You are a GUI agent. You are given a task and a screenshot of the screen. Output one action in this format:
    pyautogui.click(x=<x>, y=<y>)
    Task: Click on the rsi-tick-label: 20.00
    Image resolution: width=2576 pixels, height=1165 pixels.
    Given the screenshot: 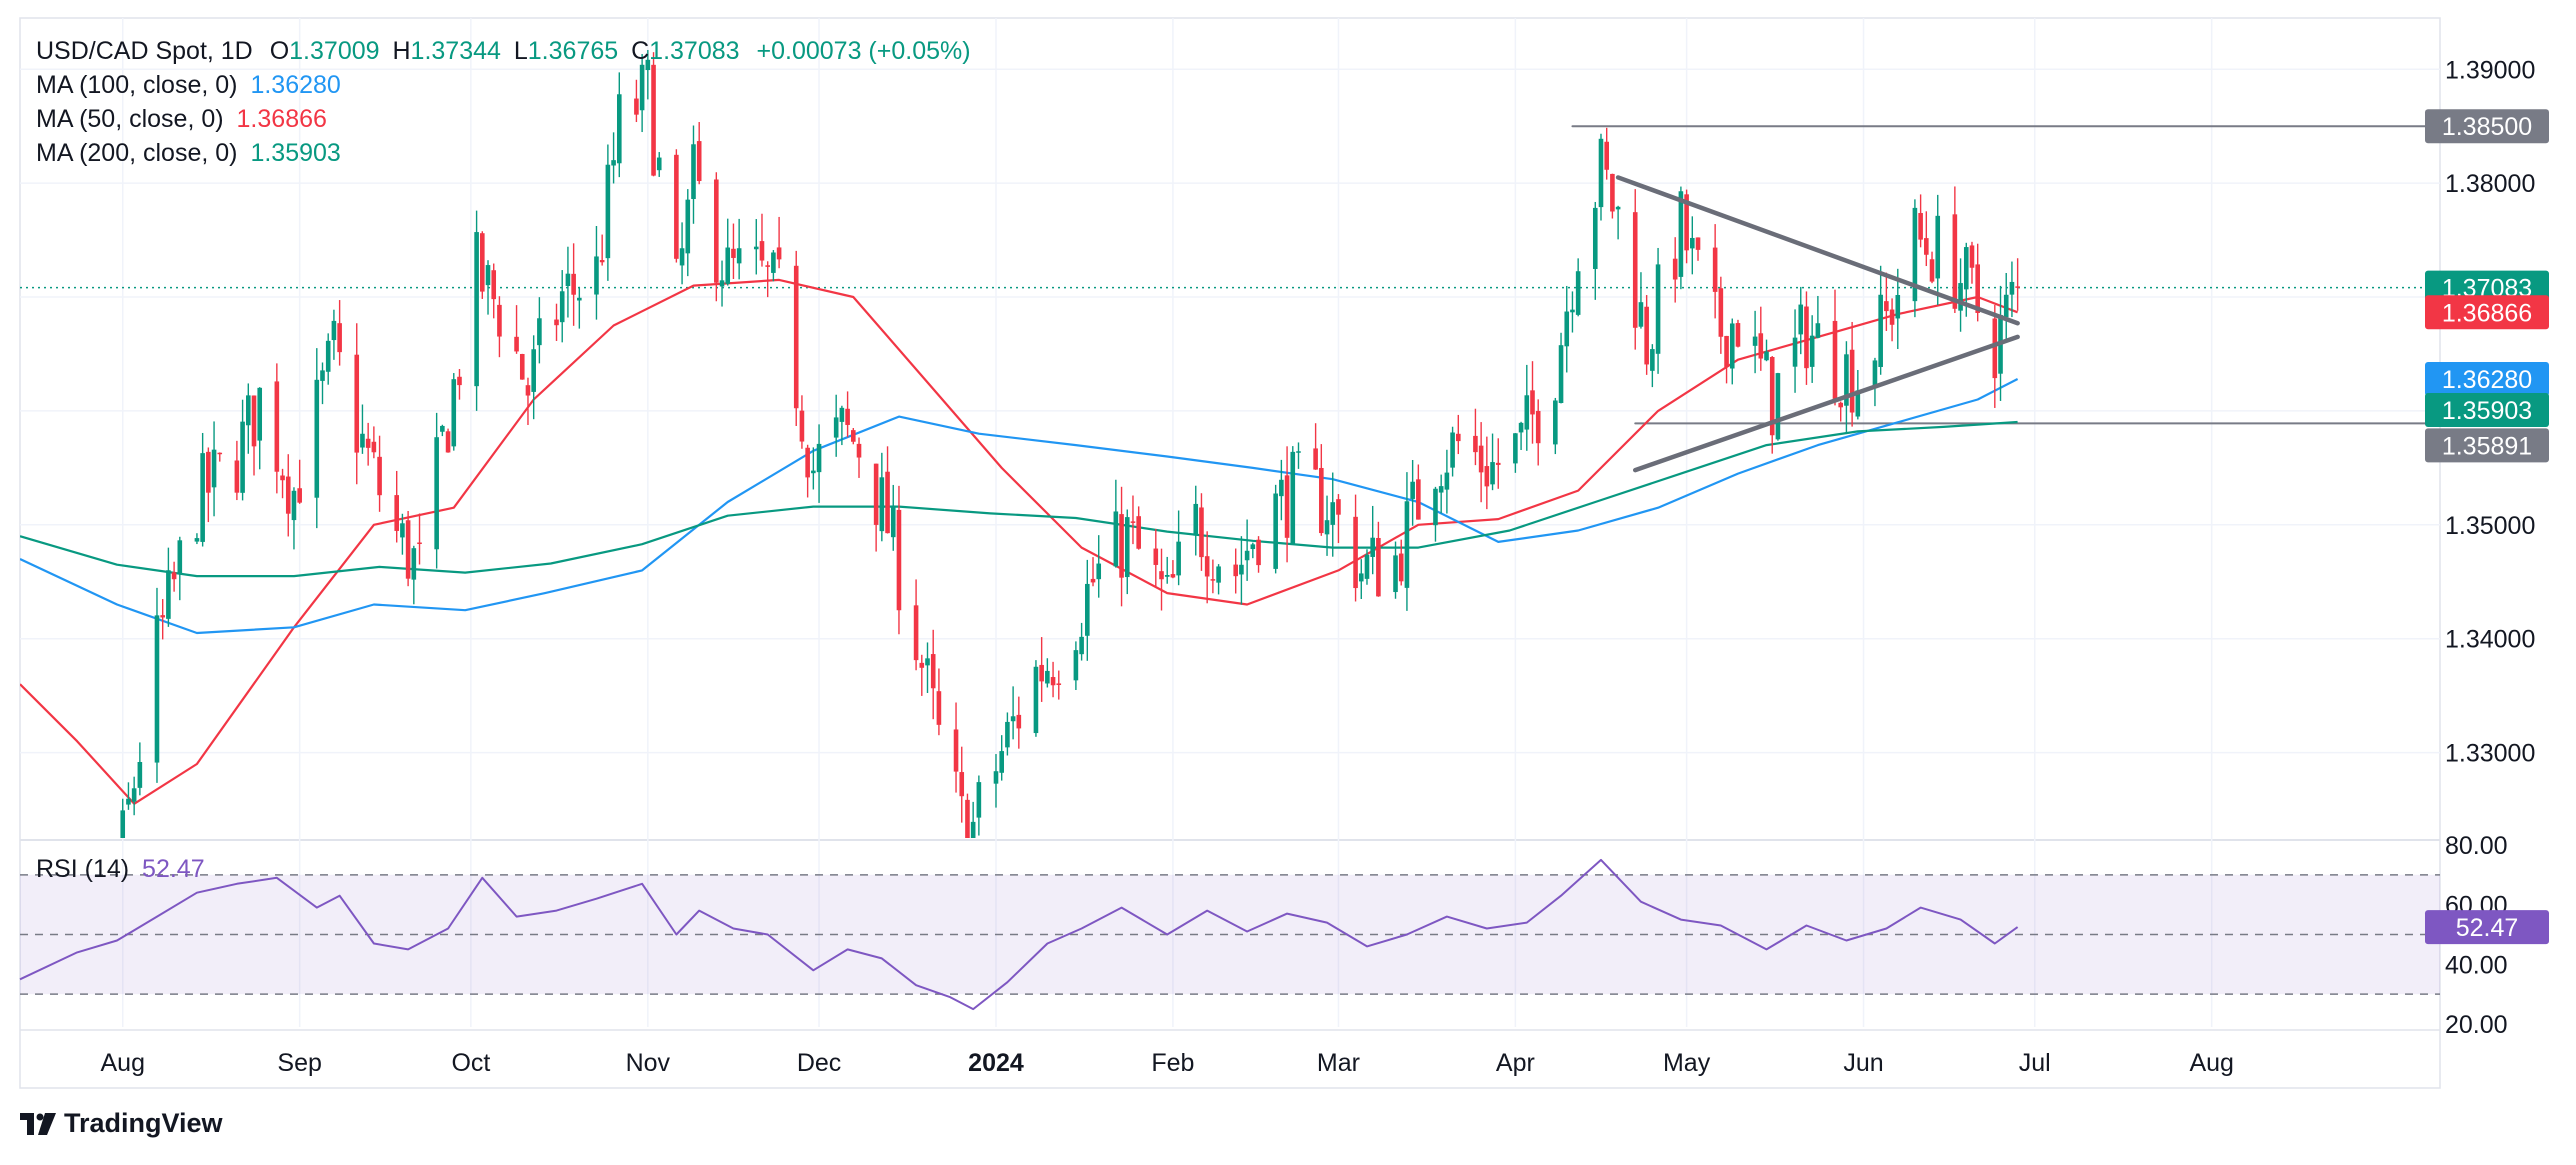 What is the action you would take?
    pyautogui.click(x=2476, y=1025)
    